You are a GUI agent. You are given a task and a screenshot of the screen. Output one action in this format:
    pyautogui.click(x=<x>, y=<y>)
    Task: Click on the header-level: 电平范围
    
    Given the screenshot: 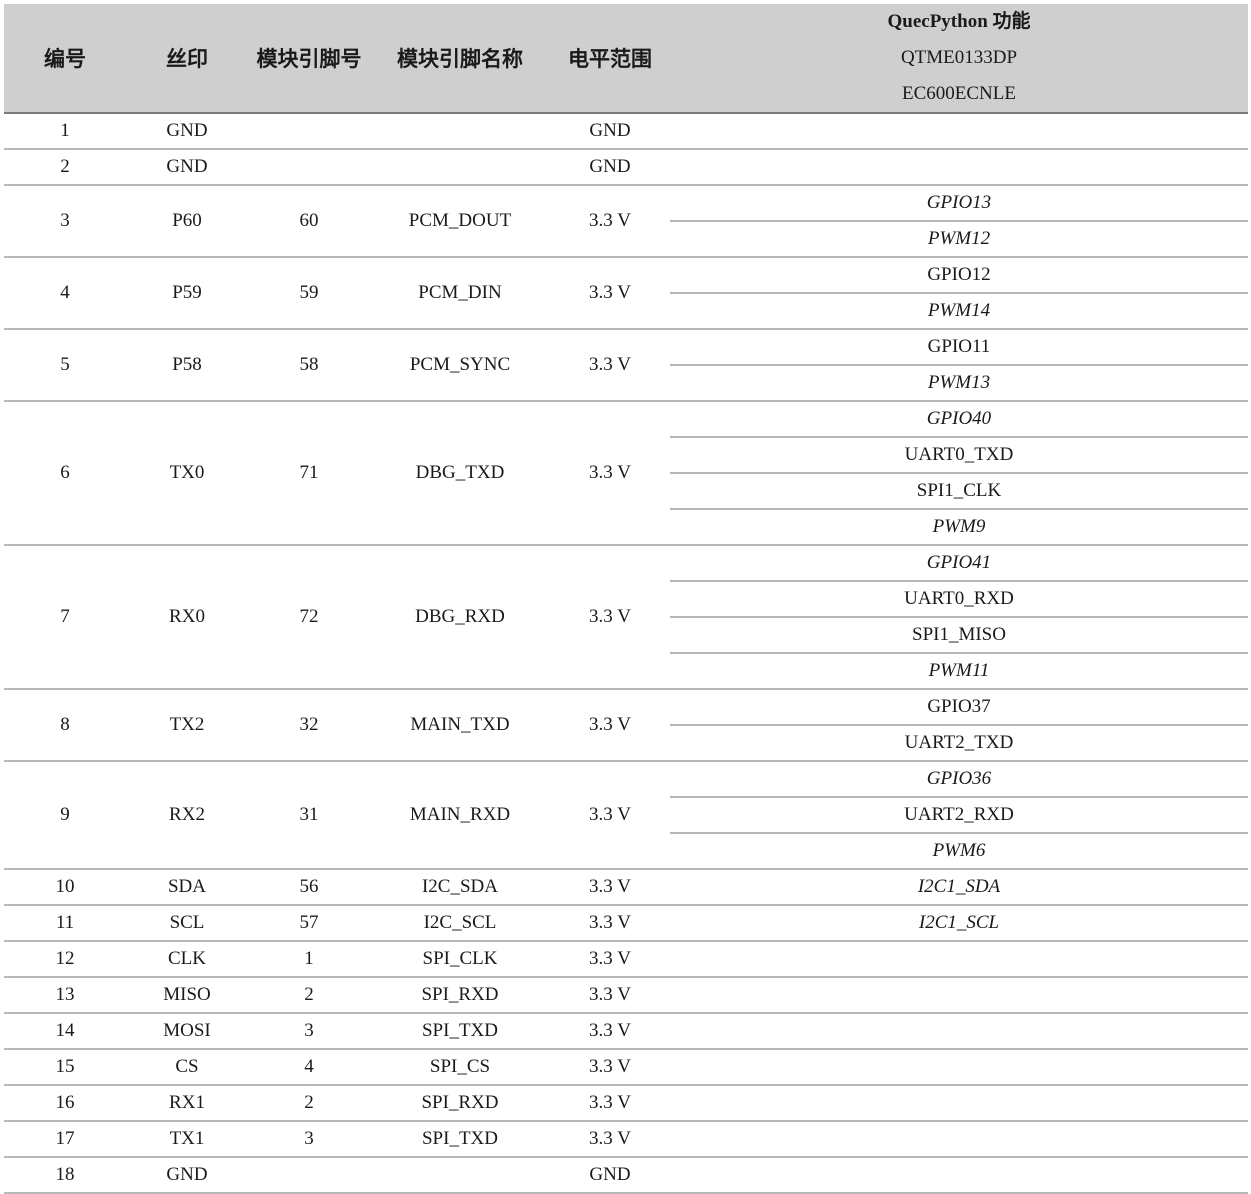 What is the action you would take?
    pyautogui.click(x=610, y=59)
    